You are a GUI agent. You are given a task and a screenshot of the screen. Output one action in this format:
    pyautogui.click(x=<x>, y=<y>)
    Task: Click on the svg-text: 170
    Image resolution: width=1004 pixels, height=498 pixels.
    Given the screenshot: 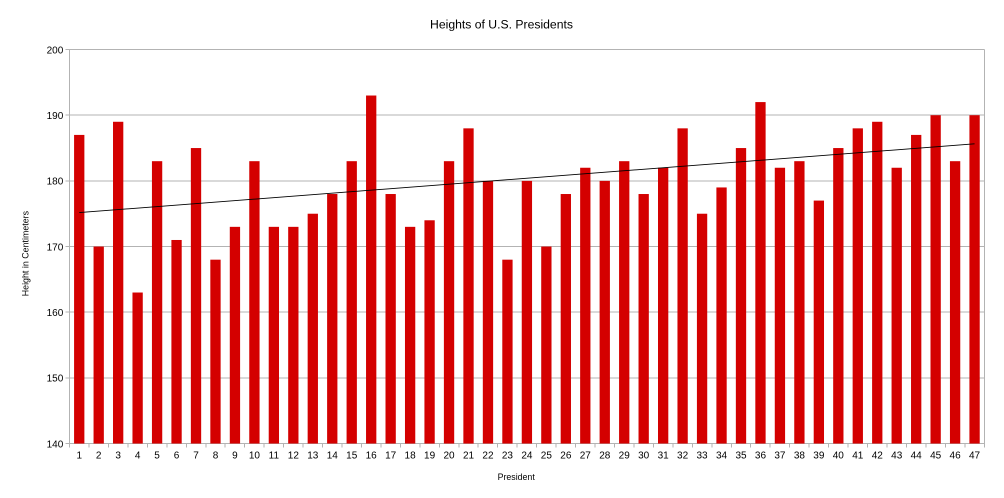 What is the action you would take?
    pyautogui.click(x=55, y=247)
    